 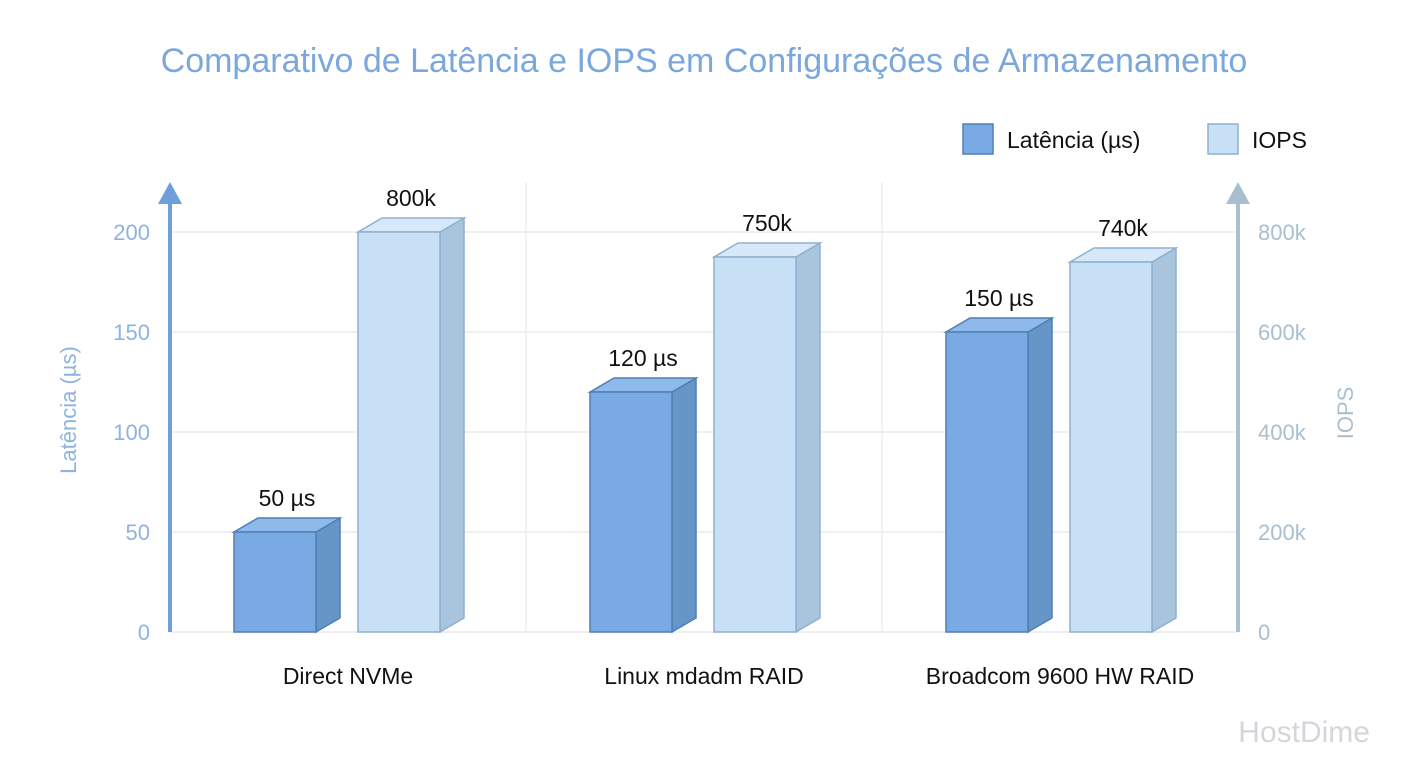 What do you see at coordinates (131, 332) in the screenshot?
I see `y-tick-left: 150` at bounding box center [131, 332].